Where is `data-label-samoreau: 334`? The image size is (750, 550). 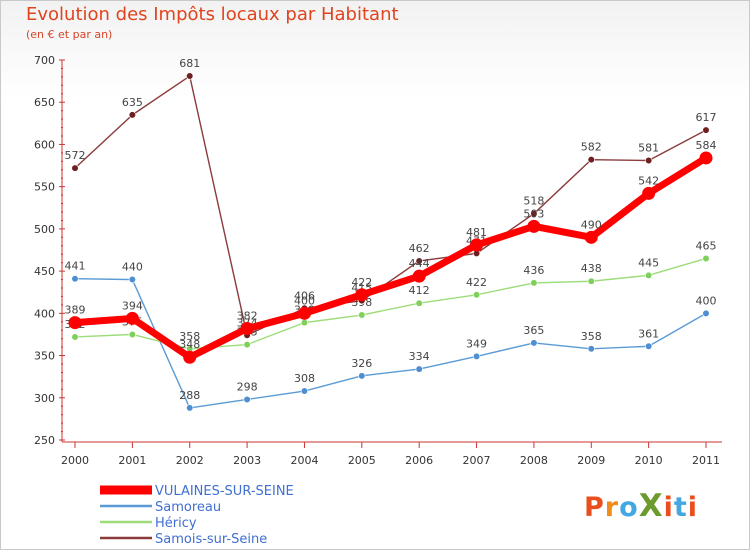
data-label-samoreau: 334 is located at coordinates (419, 356).